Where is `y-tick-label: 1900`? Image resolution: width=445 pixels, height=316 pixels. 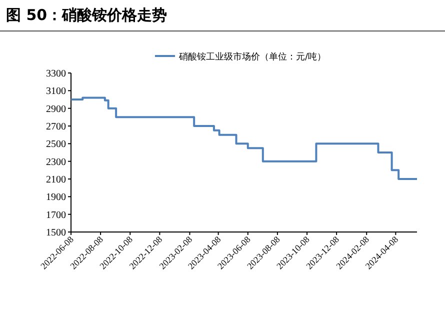
y-tick-label: 1900 is located at coordinates (56, 198).